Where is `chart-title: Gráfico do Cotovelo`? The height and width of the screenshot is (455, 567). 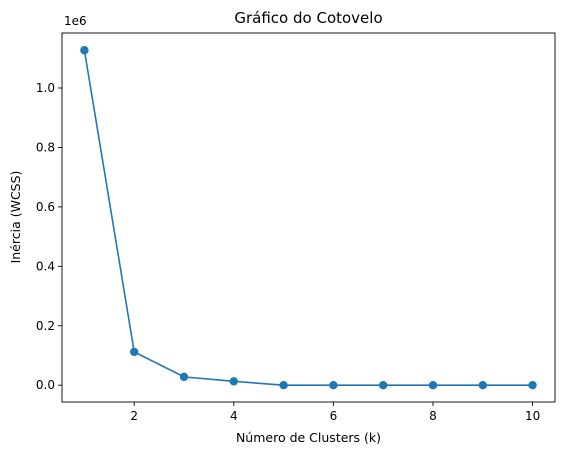 chart-title: Gráfico do Cotovelo is located at coordinates (308, 18).